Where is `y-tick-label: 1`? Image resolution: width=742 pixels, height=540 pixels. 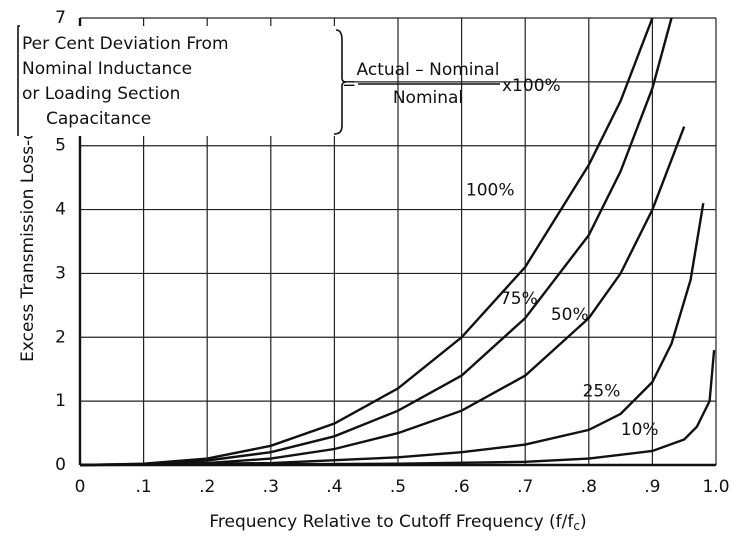
y-tick-label: 1 is located at coordinates (60, 401).